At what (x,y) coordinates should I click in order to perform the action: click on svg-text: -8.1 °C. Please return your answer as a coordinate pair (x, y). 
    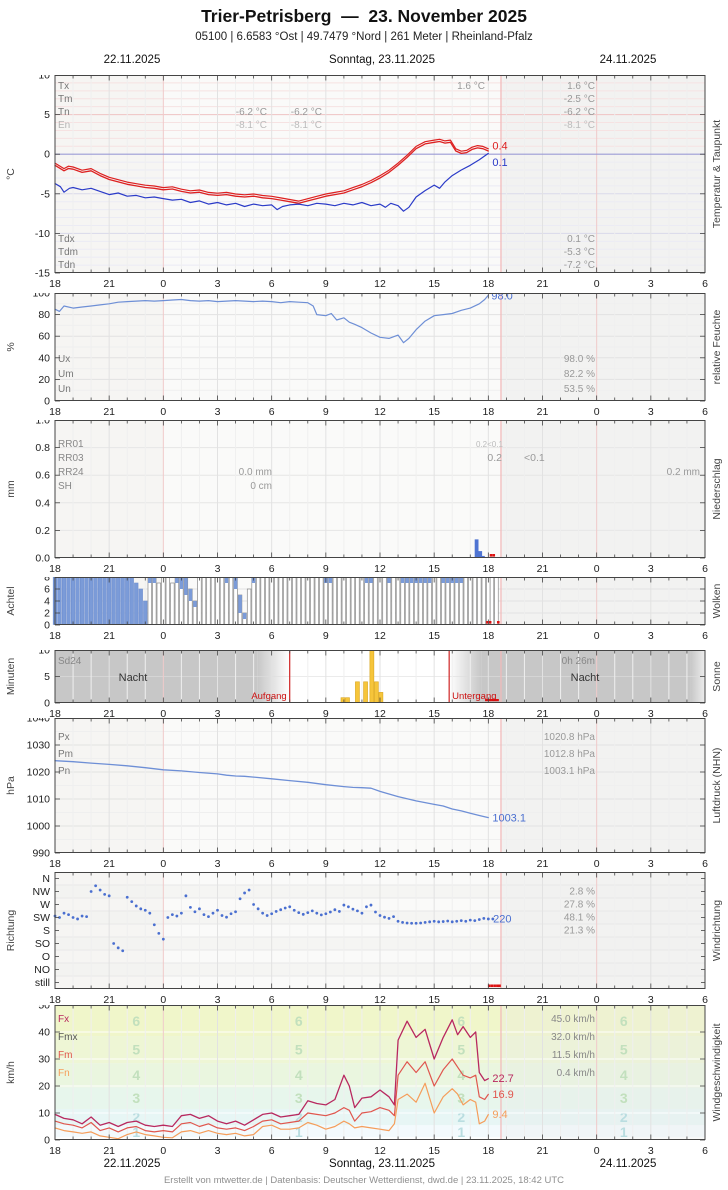
    Looking at the image, I should click on (579, 125).